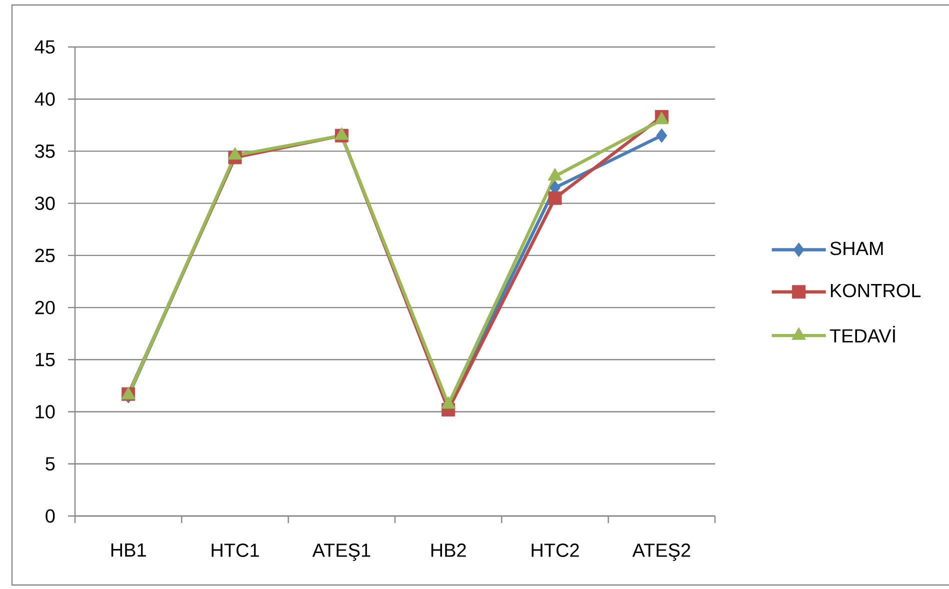 This screenshot has height=589, width=949. What do you see at coordinates (45, 255) in the screenshot?
I see `y-tick-label: 25` at bounding box center [45, 255].